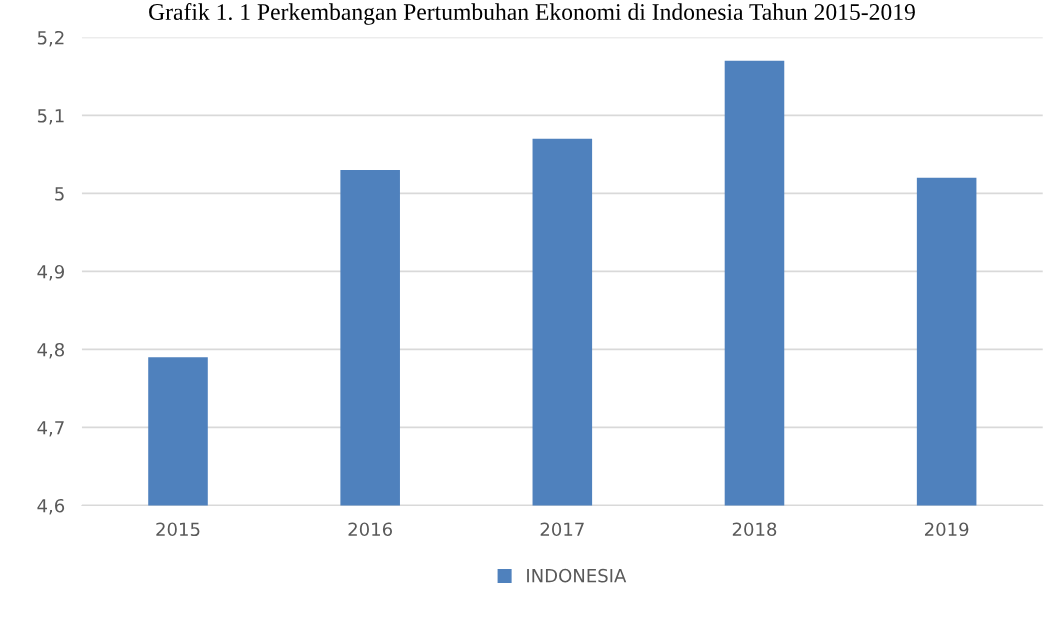 The image size is (1064, 624). I want to click on y-tick-label: 4,9, so click(50, 272).